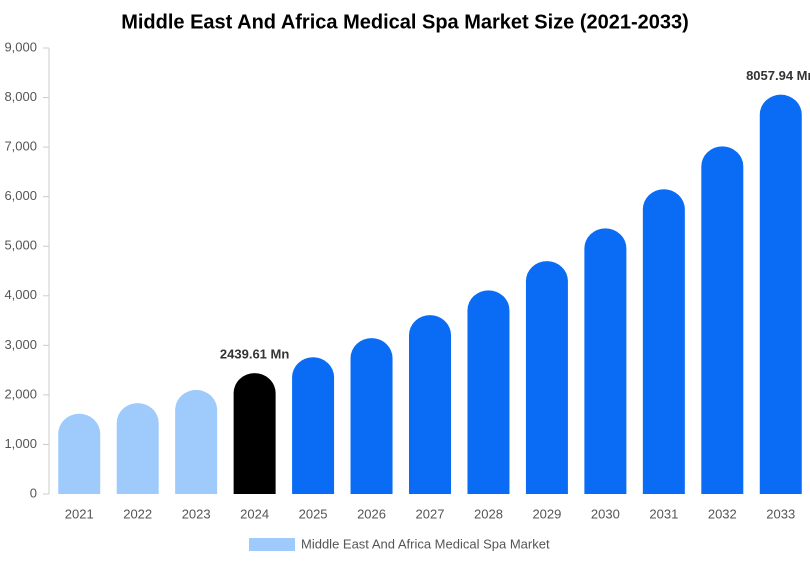  I want to click on x-tick-label: 2030, so click(605, 513).